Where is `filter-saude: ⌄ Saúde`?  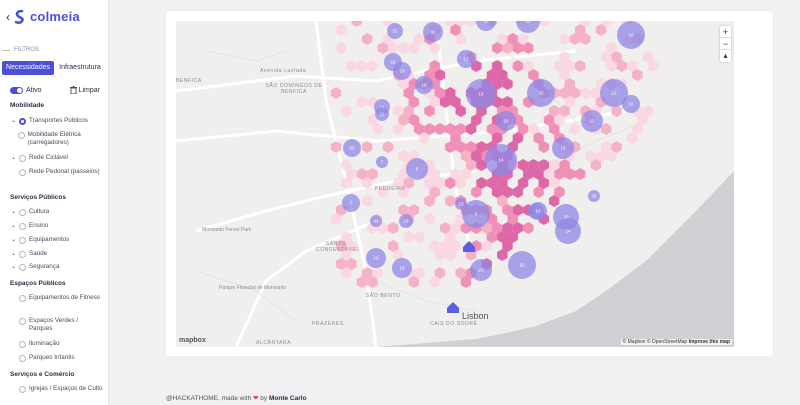
filter-saude: ⌄ Saúde is located at coordinates (29, 254).